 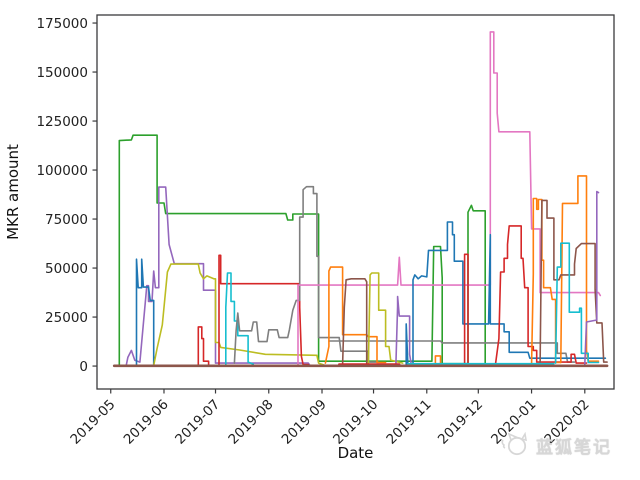 I want to click on x-tick-label: 2019-10, so click(x=355, y=422).